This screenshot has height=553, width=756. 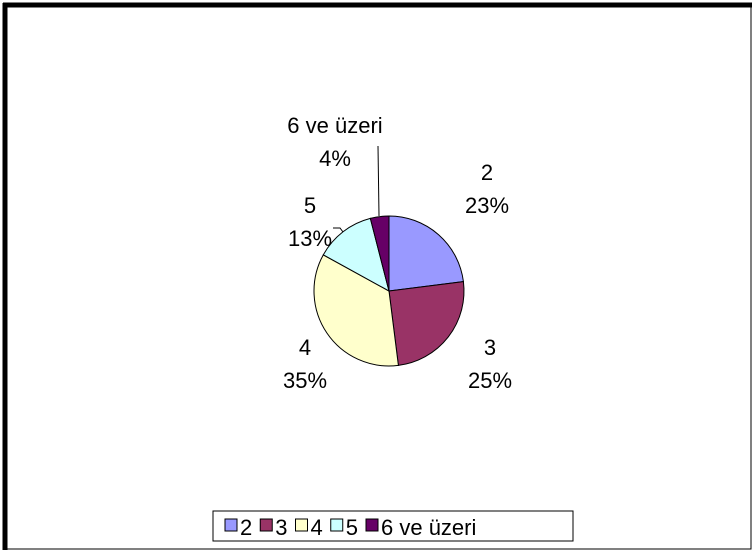 I want to click on data-label-value: 35%, so click(x=305, y=380).